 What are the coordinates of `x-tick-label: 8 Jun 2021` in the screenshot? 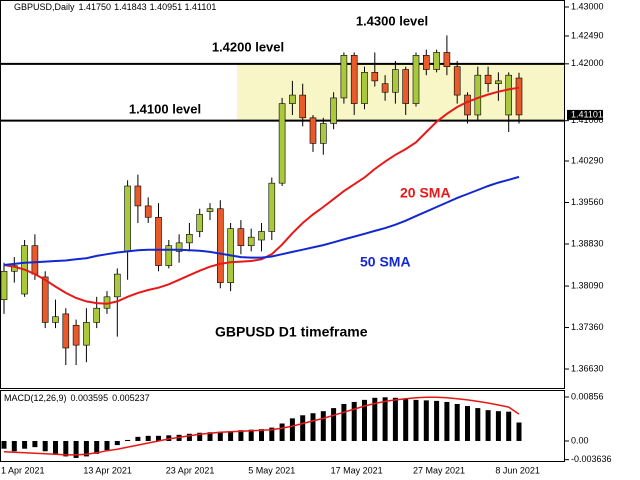 It's located at (517, 470).